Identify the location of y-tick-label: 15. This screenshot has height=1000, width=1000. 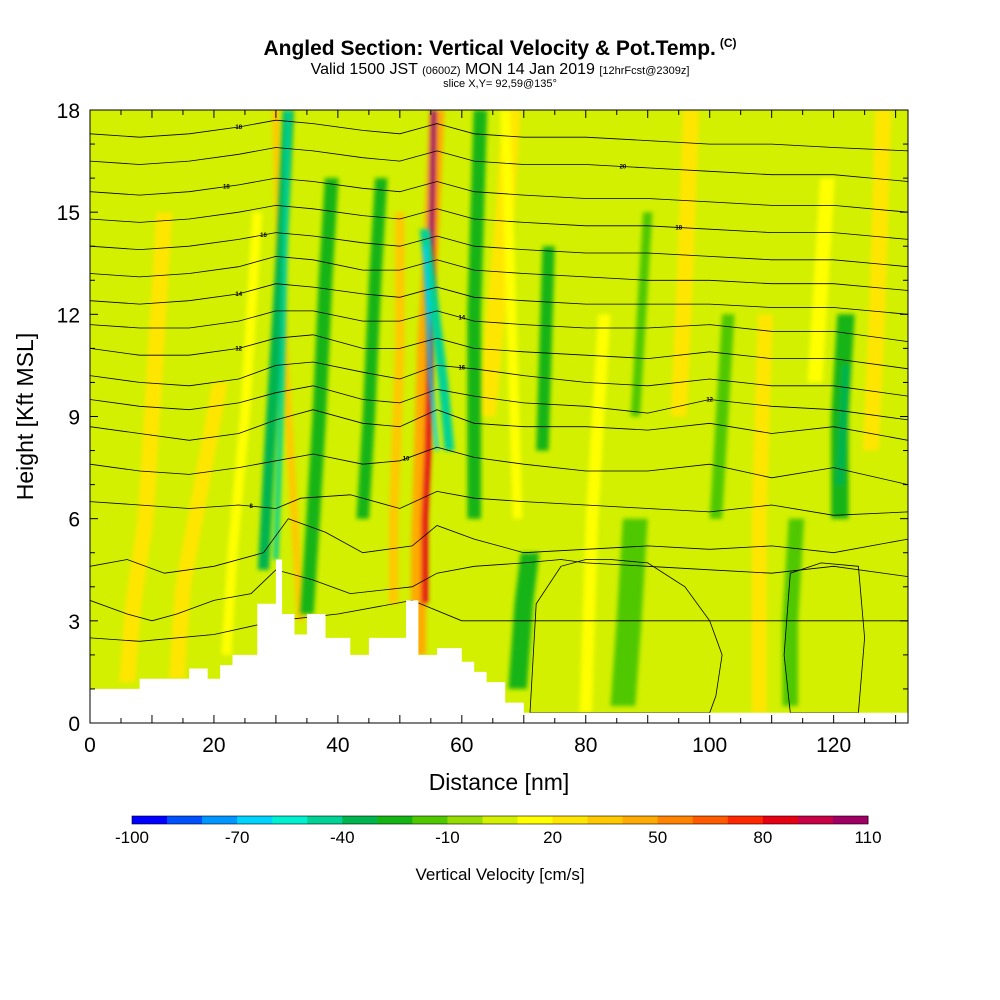
(68, 213).